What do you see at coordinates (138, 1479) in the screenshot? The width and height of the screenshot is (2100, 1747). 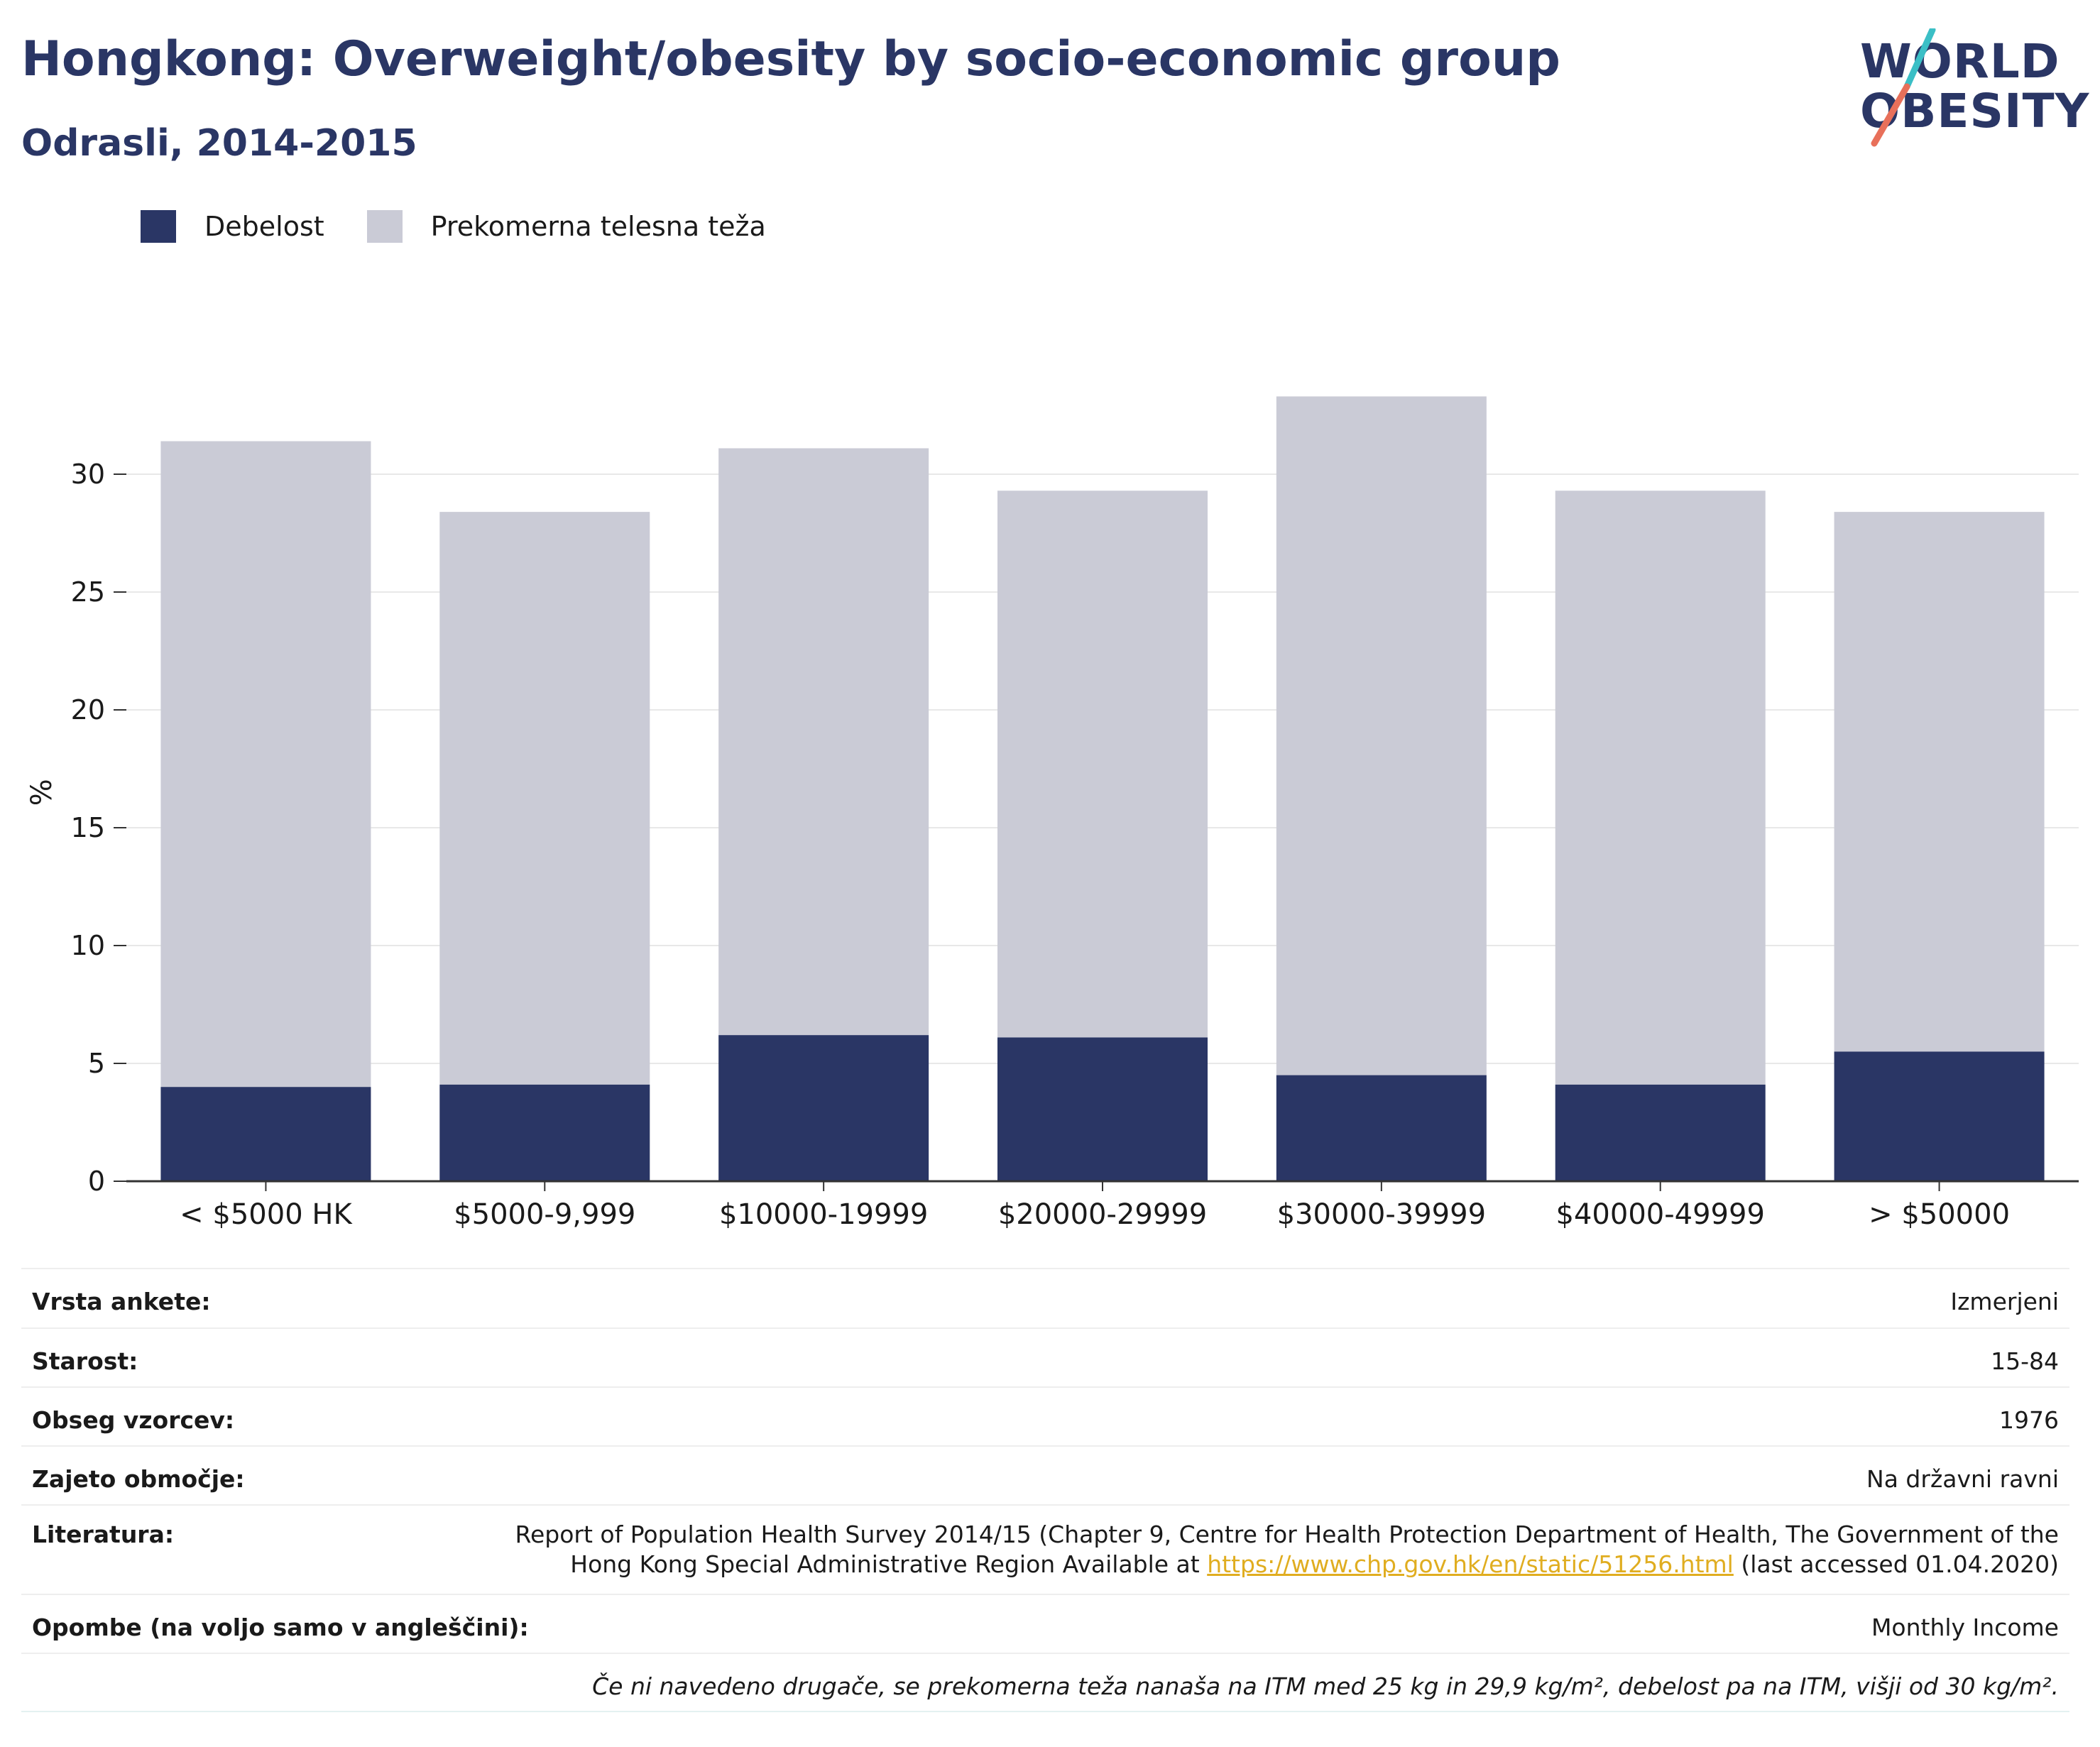 I see `info-label: Zajeto območje:` at bounding box center [138, 1479].